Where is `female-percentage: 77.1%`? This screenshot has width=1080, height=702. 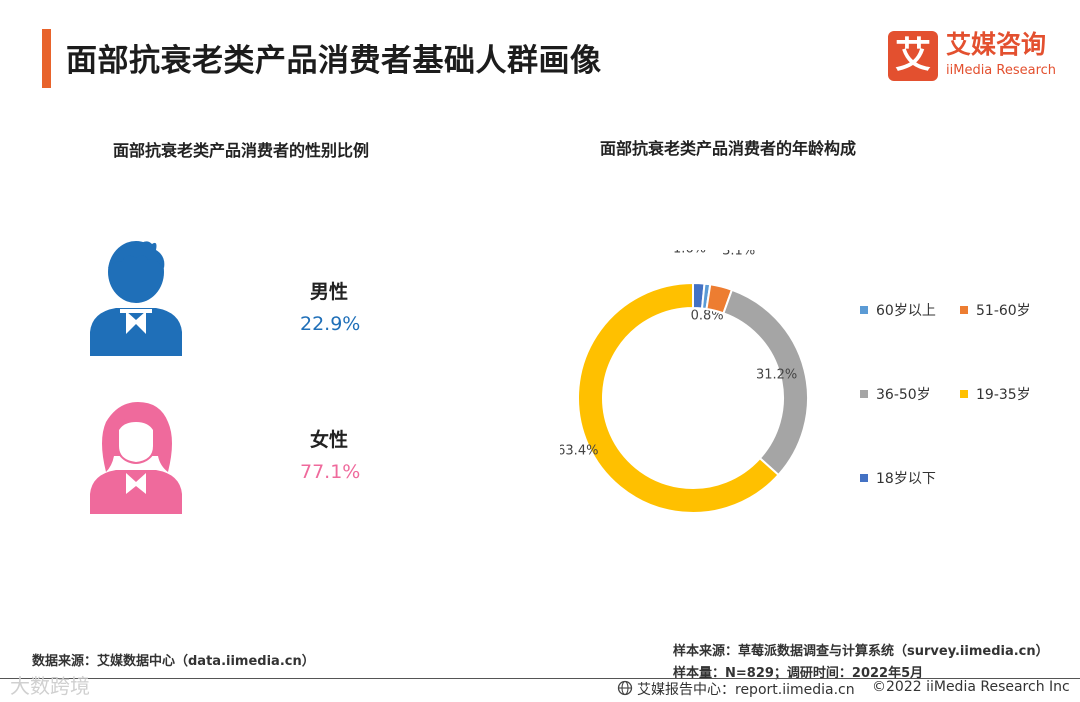 female-percentage: 77.1% is located at coordinates (330, 472).